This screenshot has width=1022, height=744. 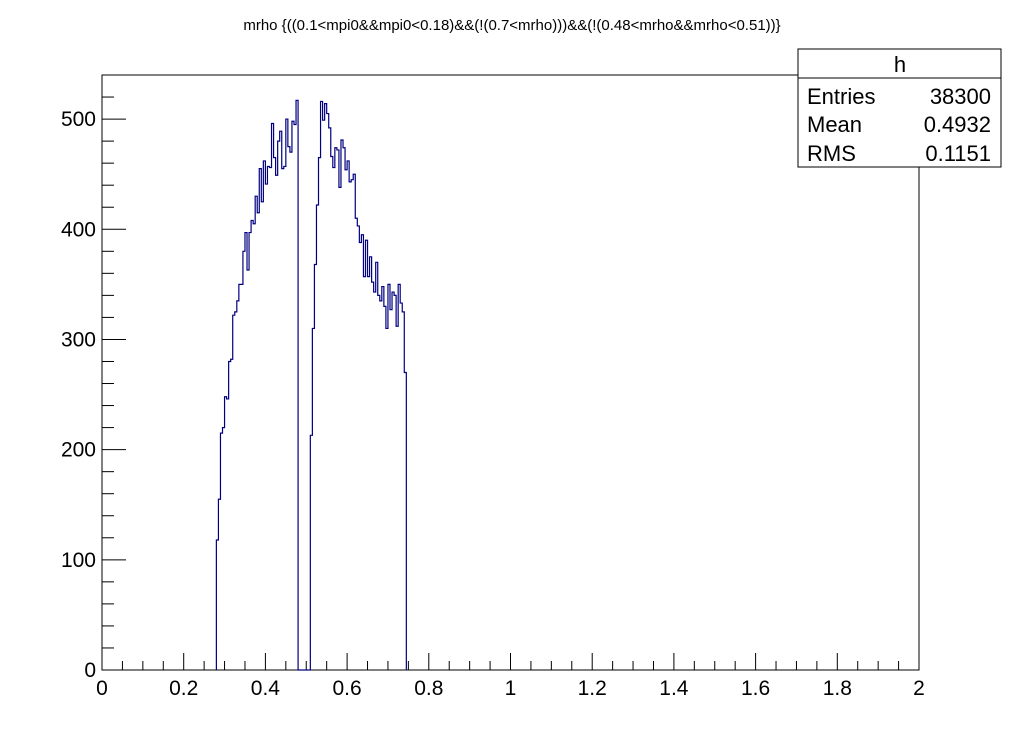 I want to click on x-tick-label: 1, so click(x=511, y=688).